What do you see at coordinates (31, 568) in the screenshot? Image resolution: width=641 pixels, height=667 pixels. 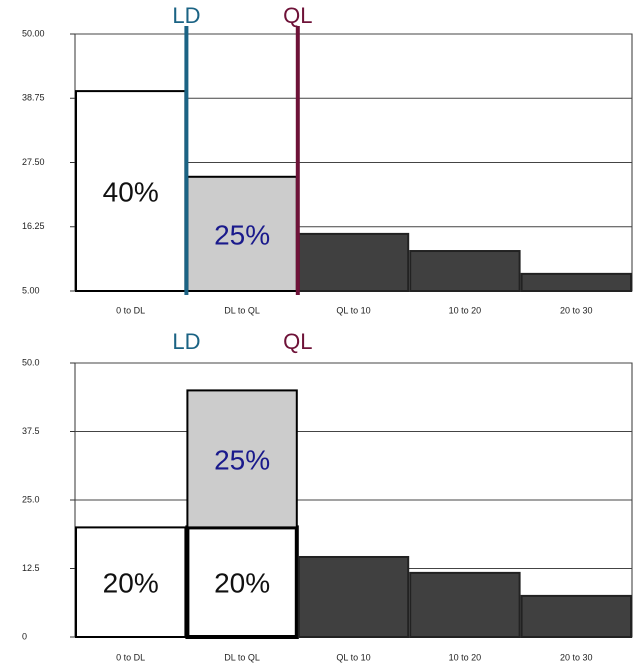 I see `y-tick-label: 12.5` at bounding box center [31, 568].